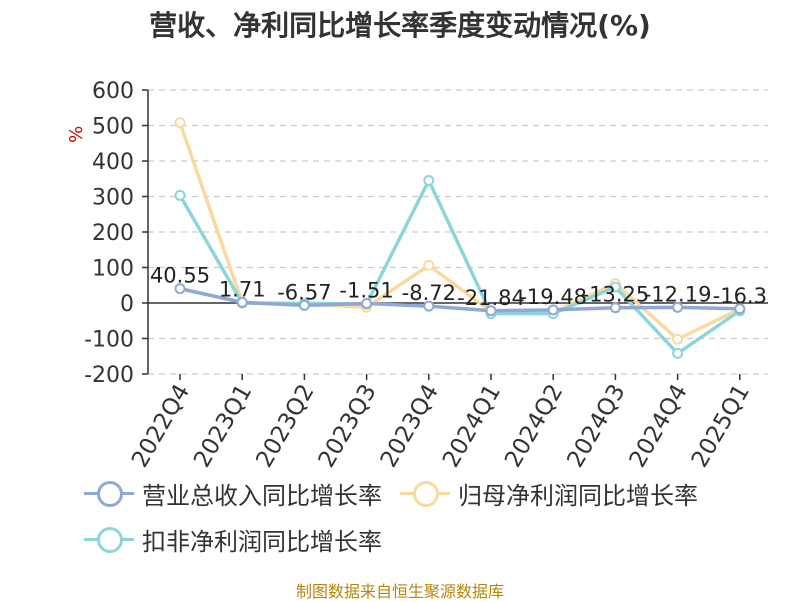 Image resolution: width=800 pixels, height=602 pixels. Describe the element at coordinates (76, 134) in the screenshot. I see `y-axis-label: %` at that location.